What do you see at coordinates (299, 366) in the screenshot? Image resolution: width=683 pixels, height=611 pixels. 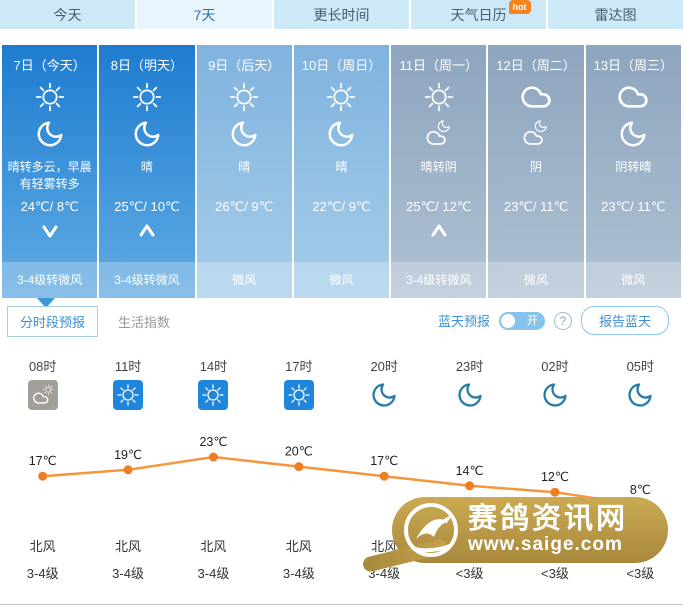 I see `hour-label: 17时` at bounding box center [299, 366].